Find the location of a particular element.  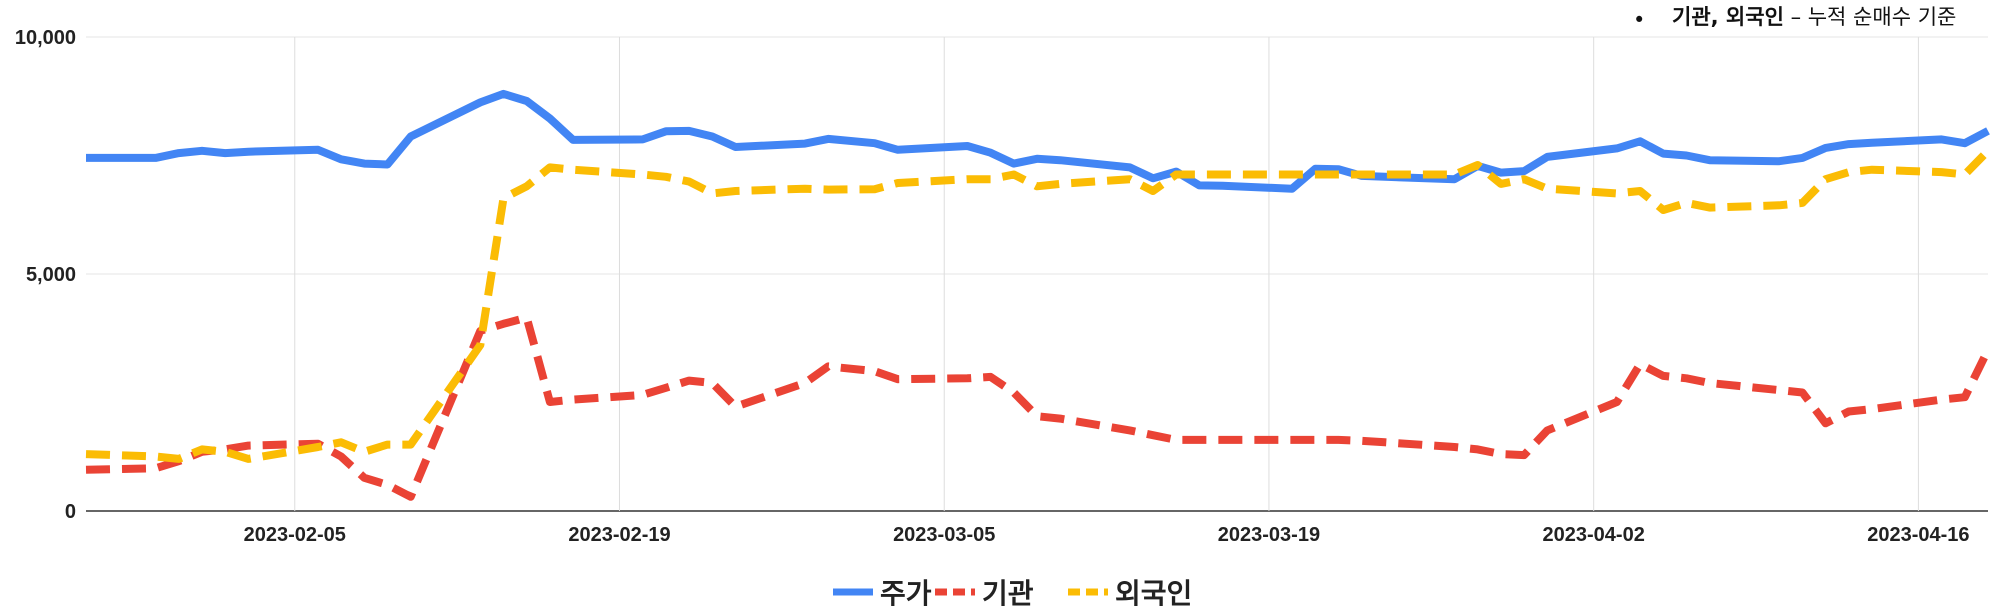

y-tick-label: 5,000 is located at coordinates (51, 275).